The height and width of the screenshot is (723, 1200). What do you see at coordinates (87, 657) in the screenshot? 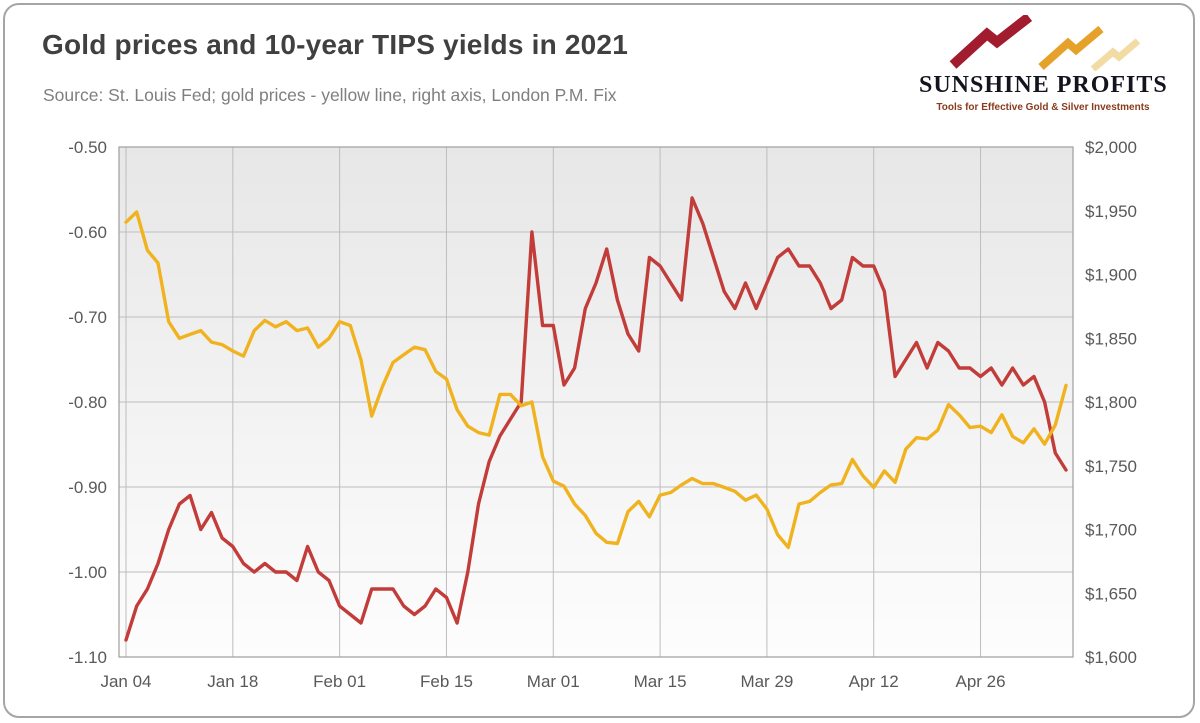
I see `y-axis-left-tick-label: -1.10` at bounding box center [87, 657].